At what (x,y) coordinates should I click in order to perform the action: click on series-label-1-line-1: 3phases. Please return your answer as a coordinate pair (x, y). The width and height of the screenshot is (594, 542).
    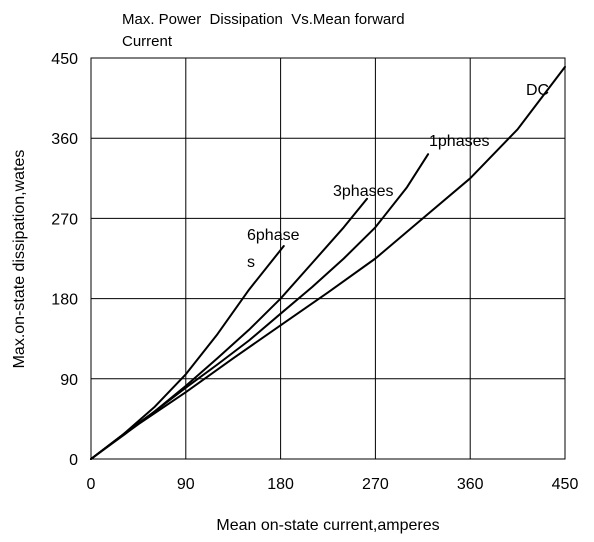
    Looking at the image, I should click on (363, 191).